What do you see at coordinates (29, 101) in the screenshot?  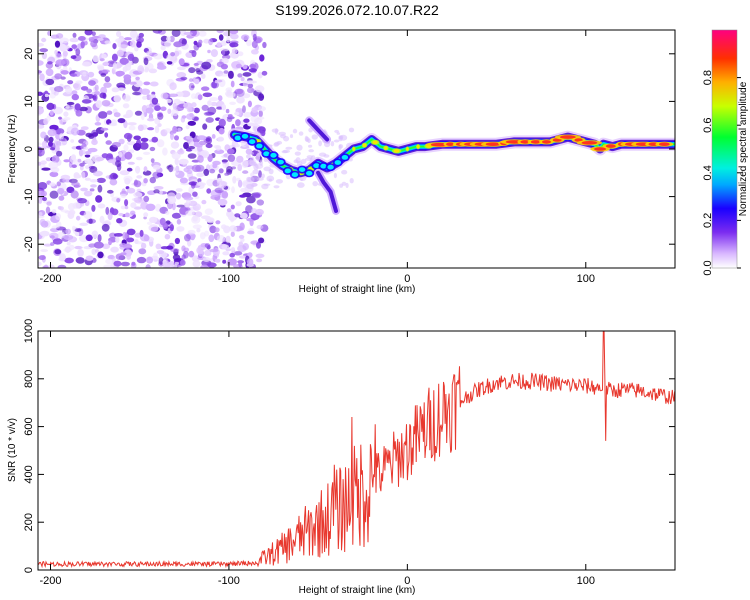 I see `y-tick-label: 10` at bounding box center [29, 101].